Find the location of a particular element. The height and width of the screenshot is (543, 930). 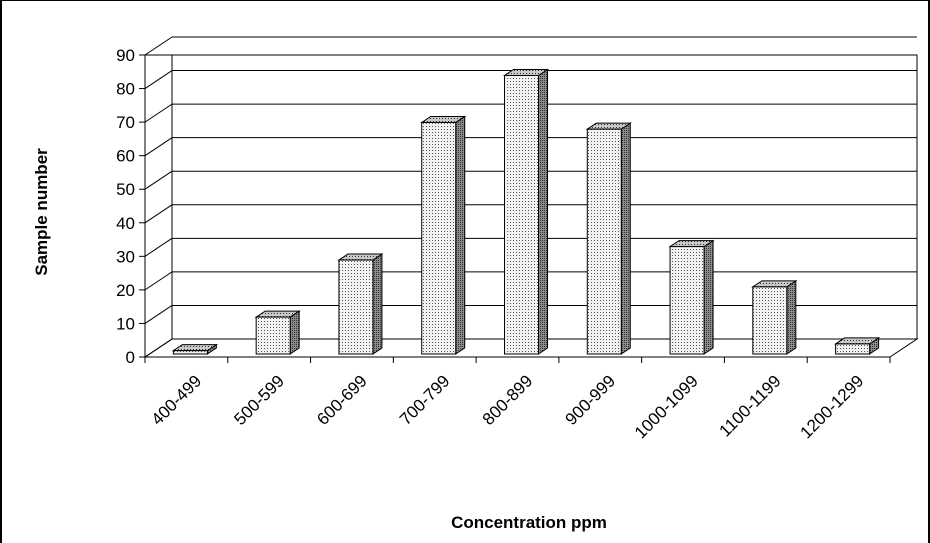

y-tick-label: 90 is located at coordinates (125, 55).